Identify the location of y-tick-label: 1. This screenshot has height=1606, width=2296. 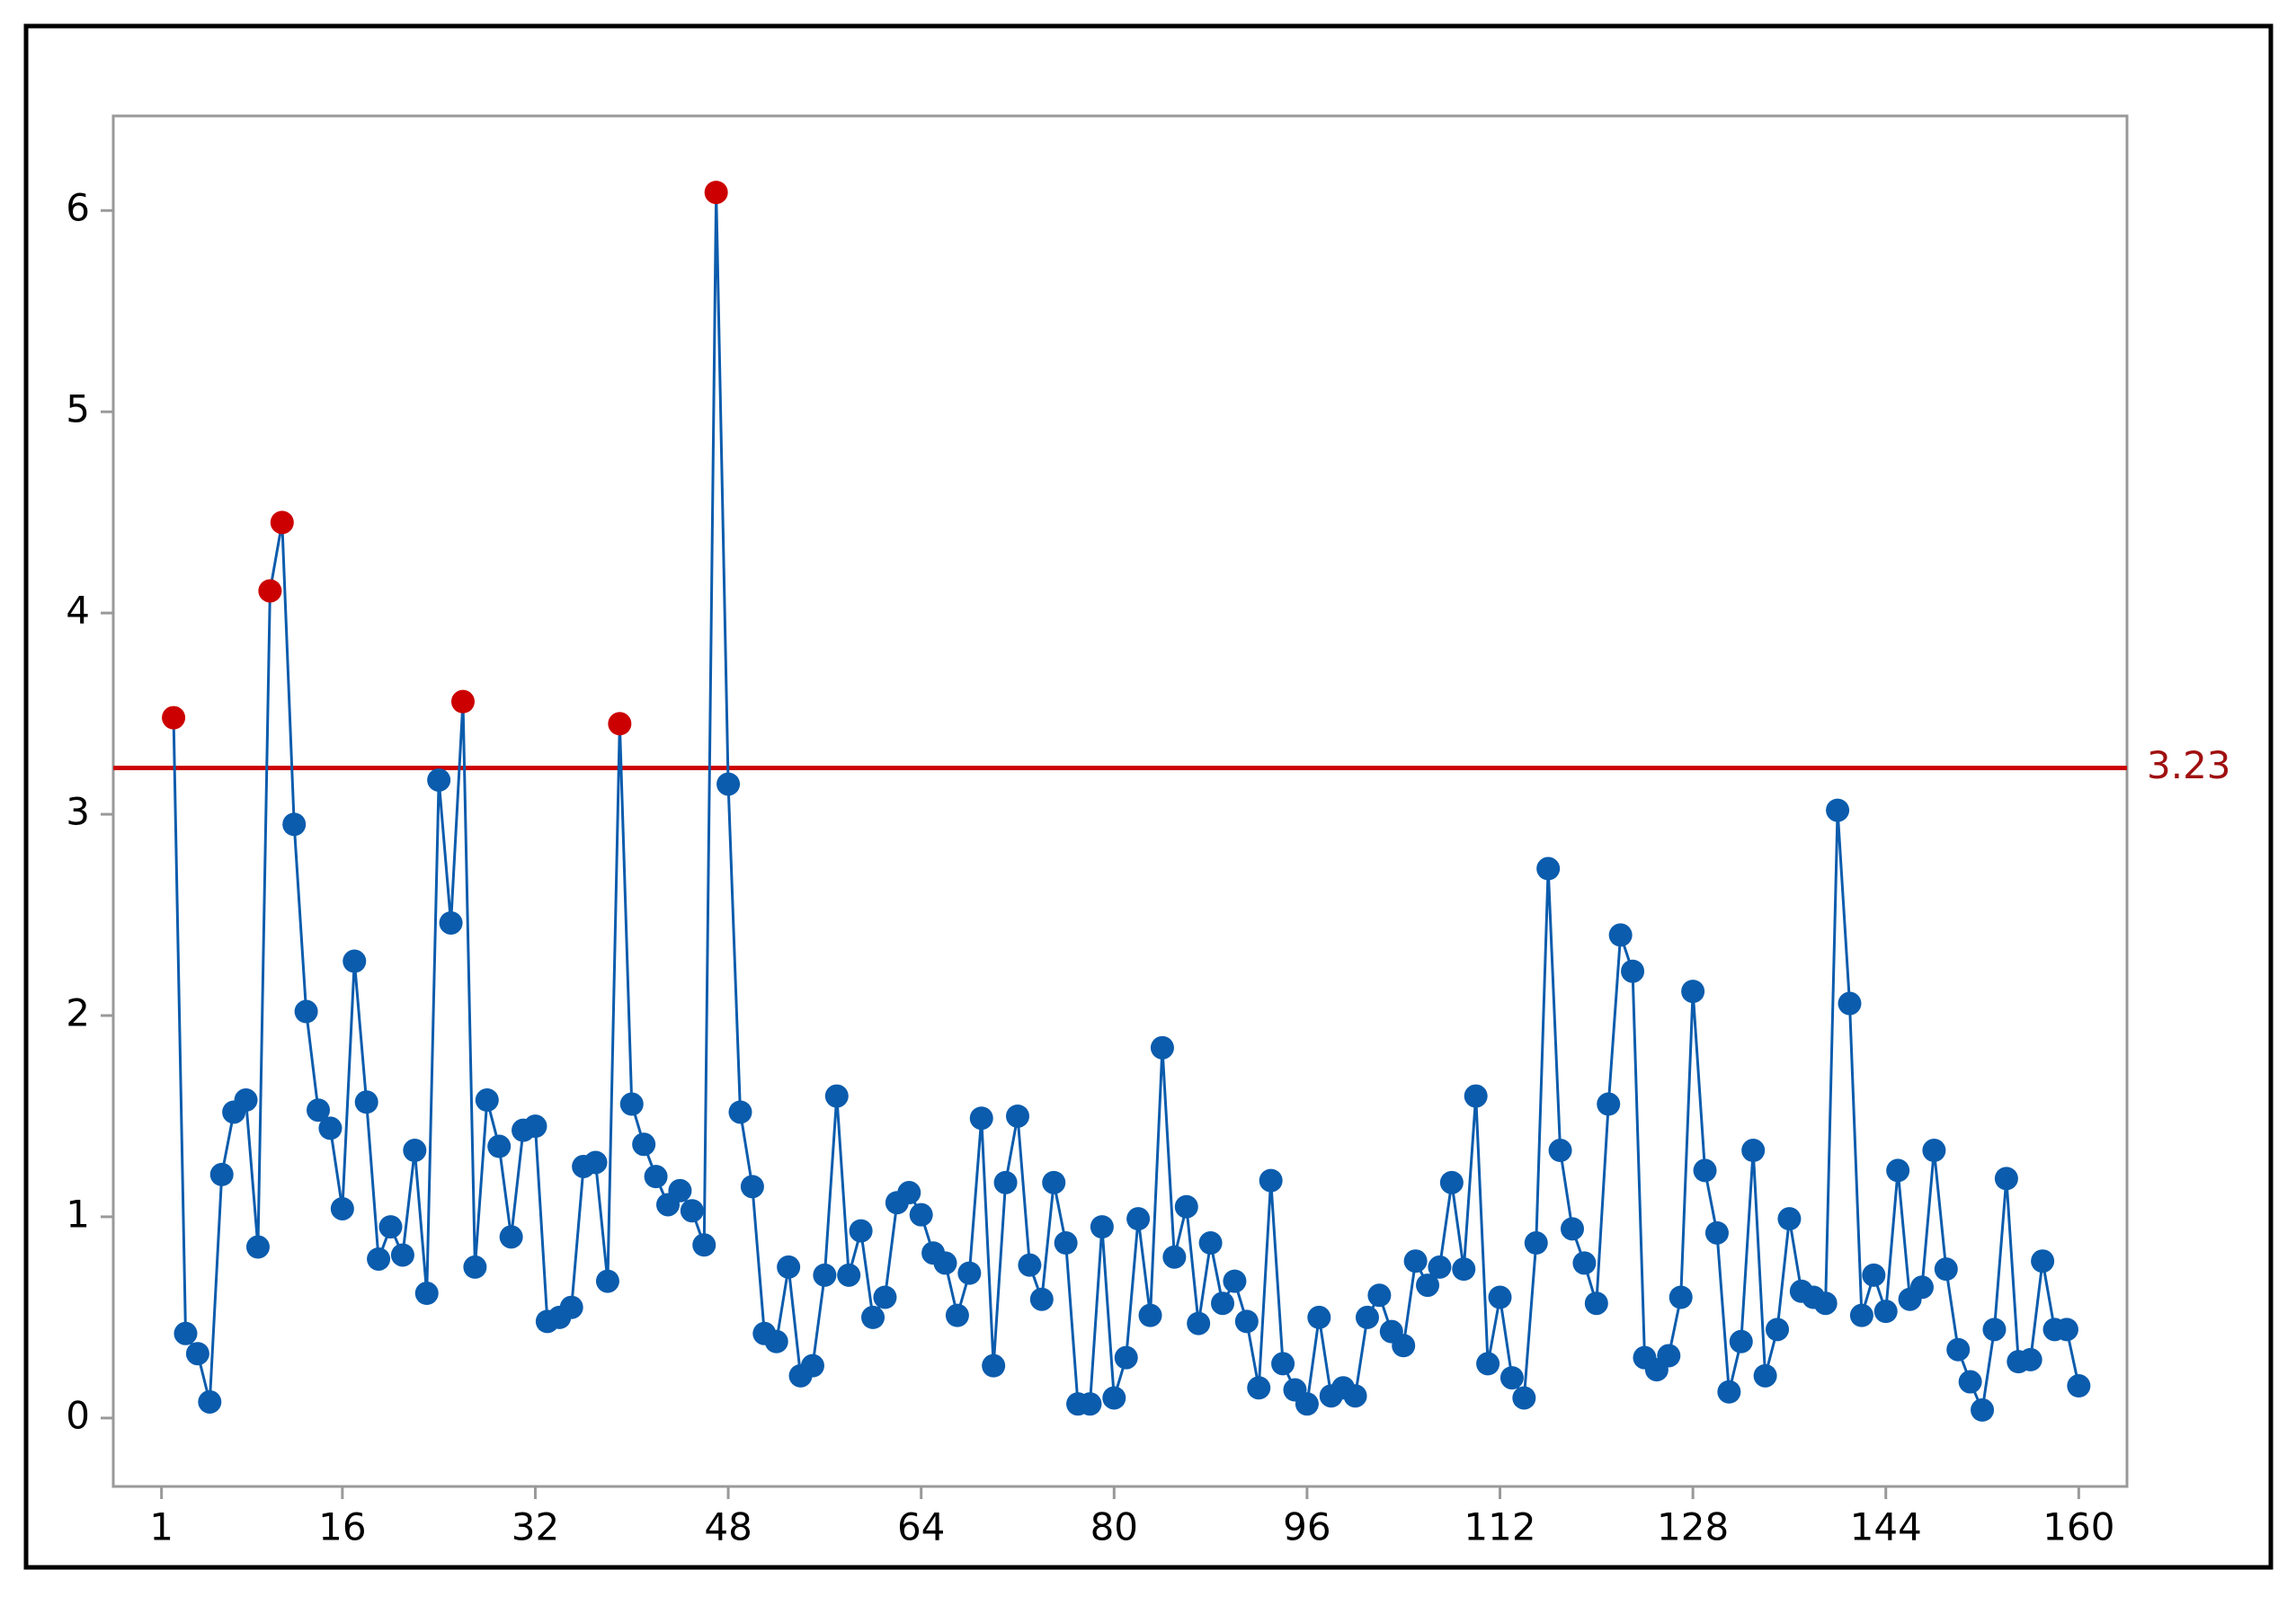
(78, 1214).